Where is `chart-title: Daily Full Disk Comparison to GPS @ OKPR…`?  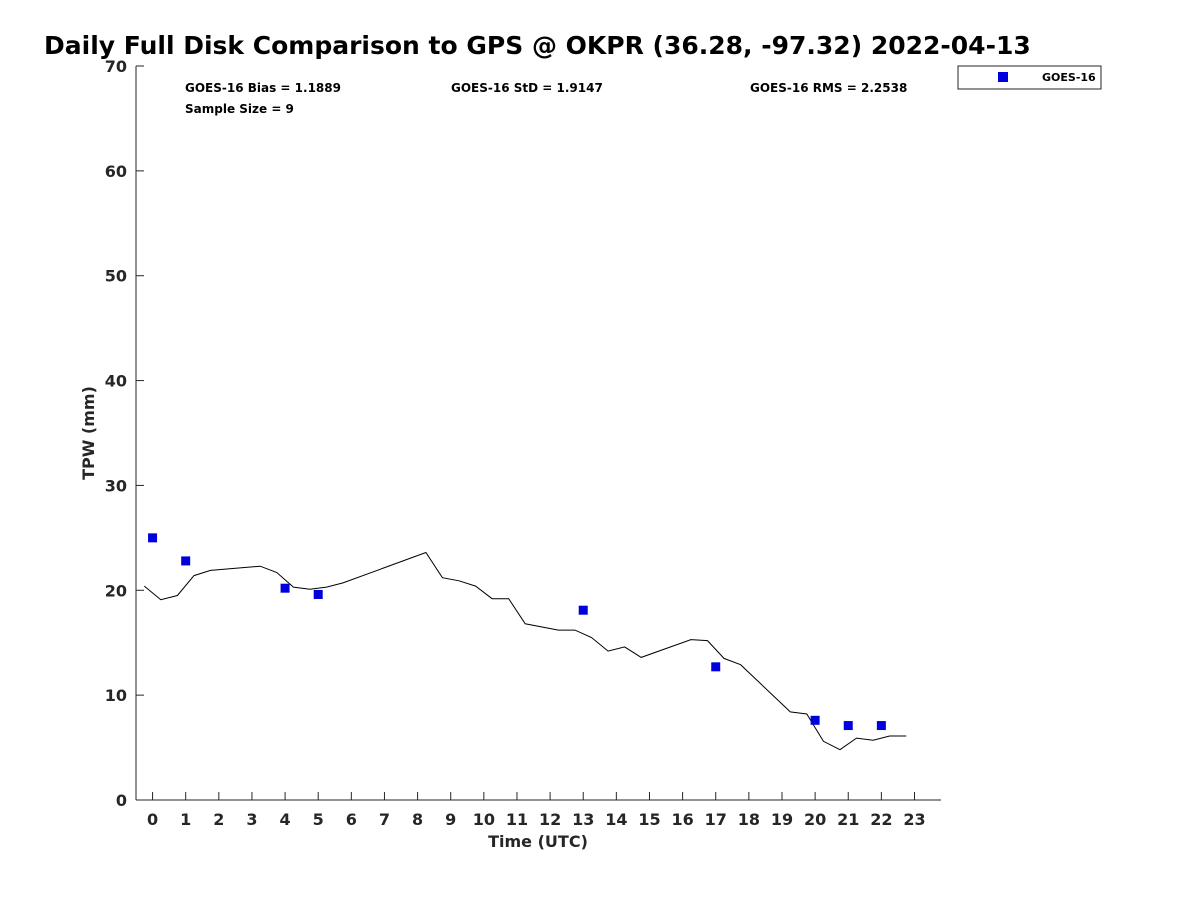
chart-title: Daily Full Disk Comparison to GPS @ OKPR… is located at coordinates (537, 45).